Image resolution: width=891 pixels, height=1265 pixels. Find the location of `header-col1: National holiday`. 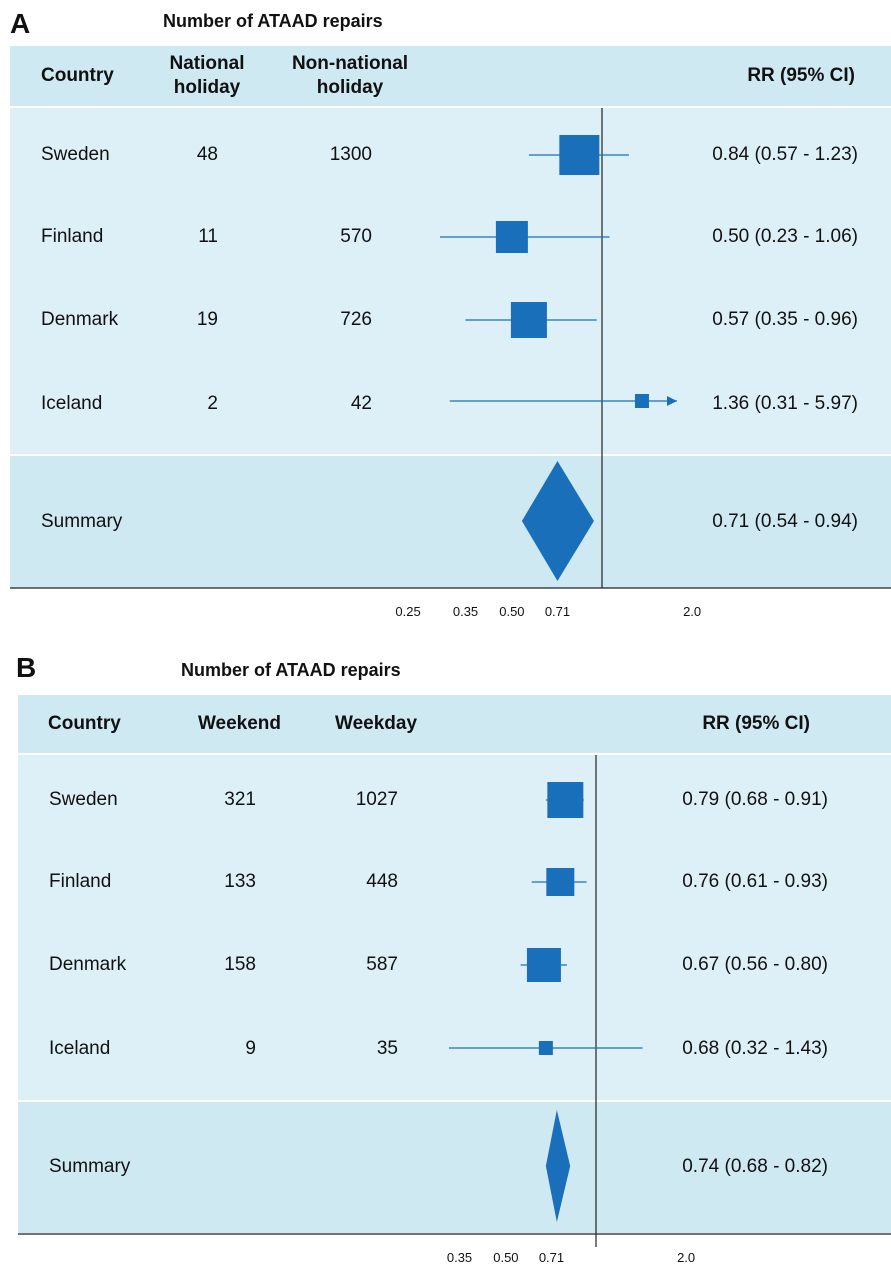

header-col1: National holiday is located at coordinates (207, 75).